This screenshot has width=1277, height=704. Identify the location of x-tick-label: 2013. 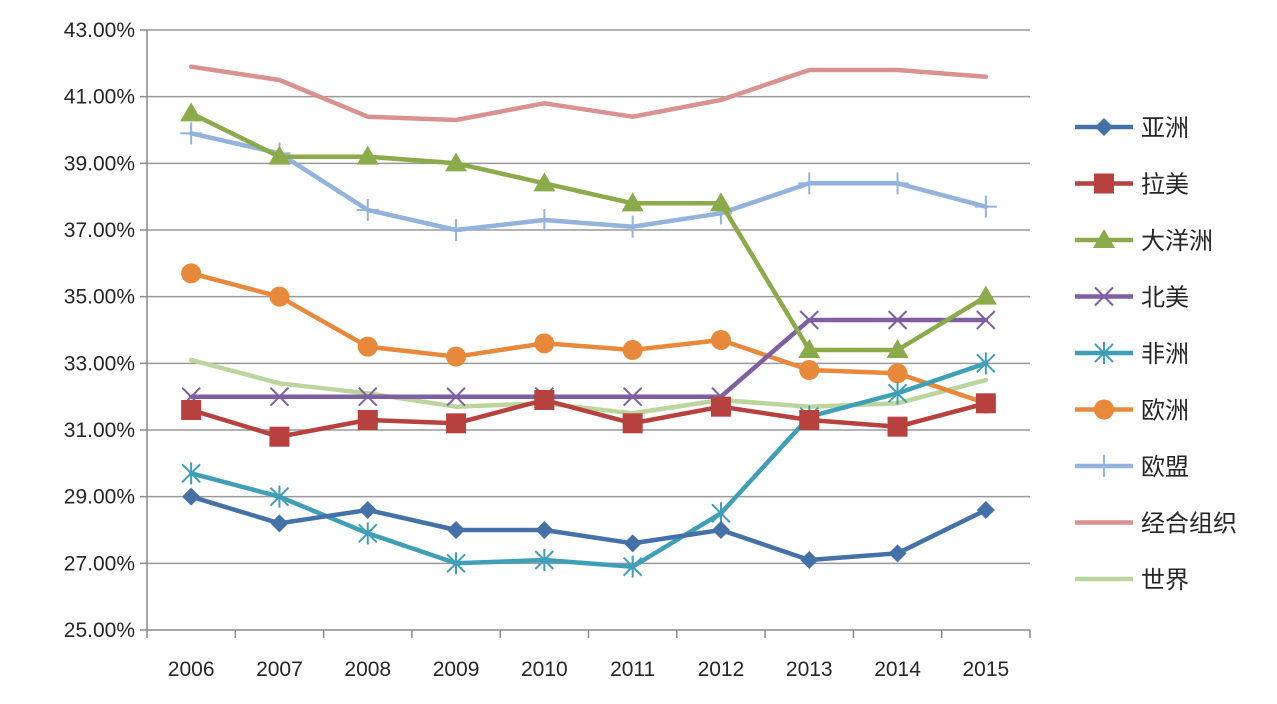
(809, 669).